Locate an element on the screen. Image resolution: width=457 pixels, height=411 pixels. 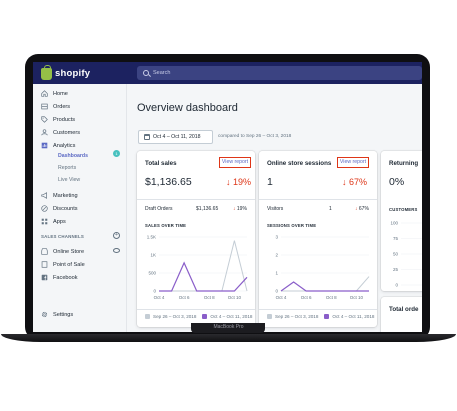
y-tick-label: 75 is located at coordinates (396, 238).